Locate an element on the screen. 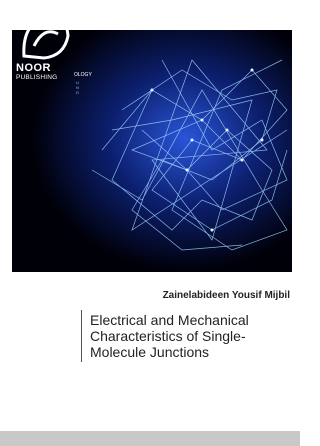 This screenshot has height=446, width=320. logo-emblem is located at coordinates (46, 36).